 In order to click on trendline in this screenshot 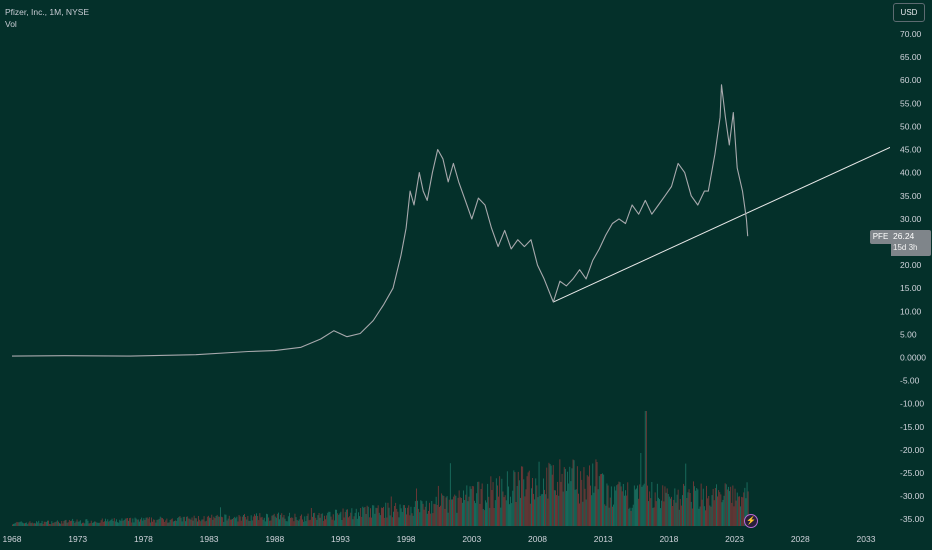, I will do `click(721, 222)`.